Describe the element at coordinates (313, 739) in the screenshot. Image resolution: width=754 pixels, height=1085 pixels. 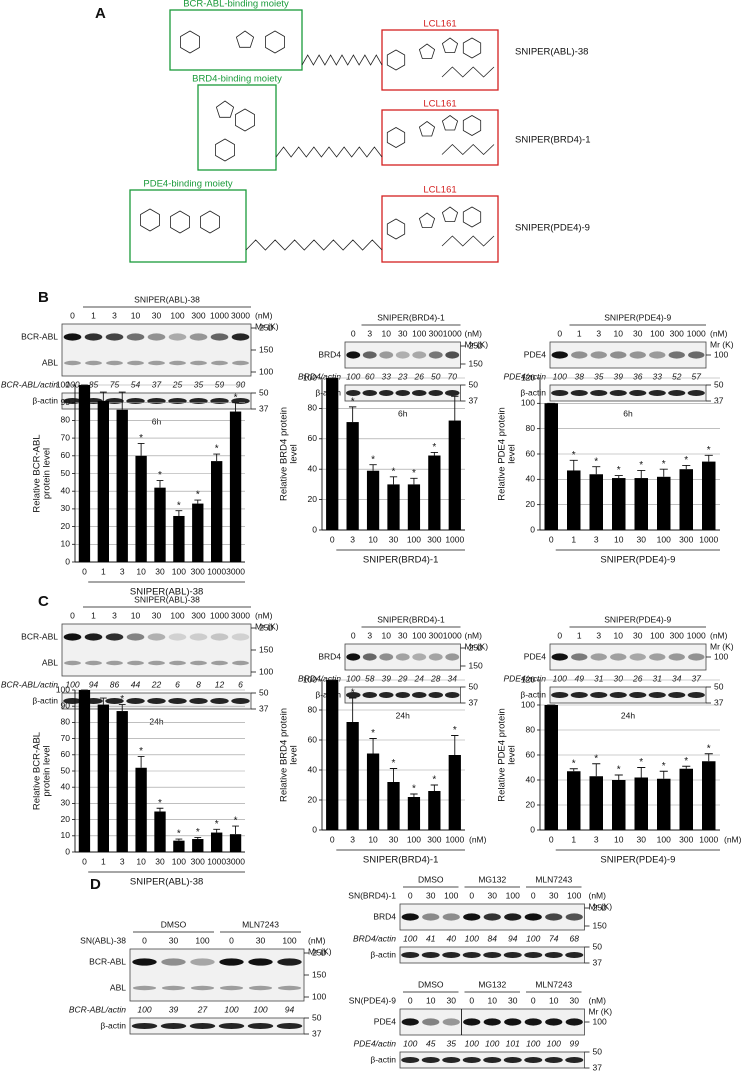
I see `y-tick-label: 60` at that location.